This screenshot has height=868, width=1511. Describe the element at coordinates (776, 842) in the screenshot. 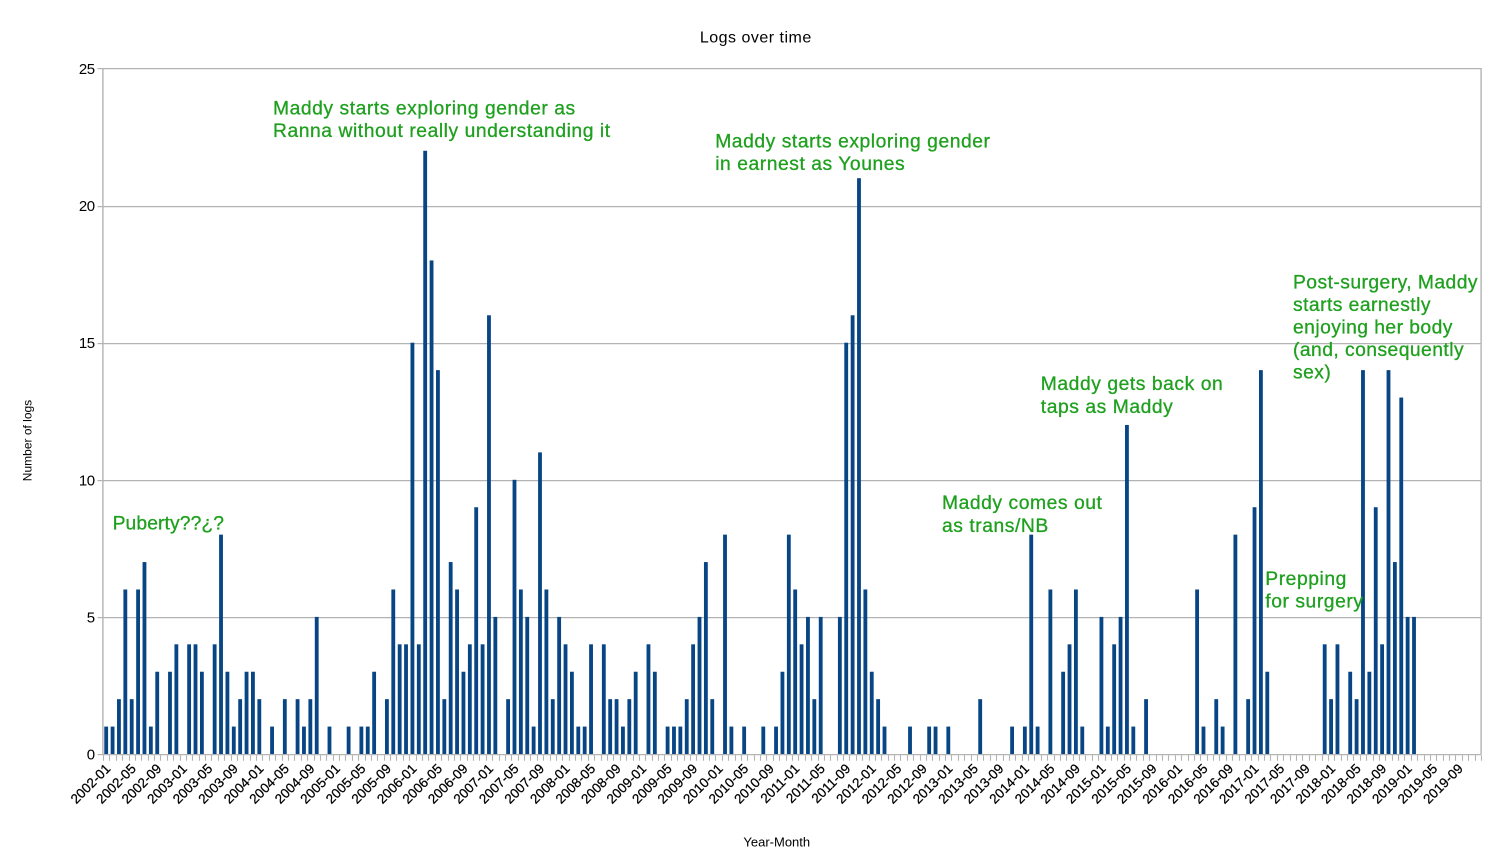

I see `svg-text: Year-Month` at that location.